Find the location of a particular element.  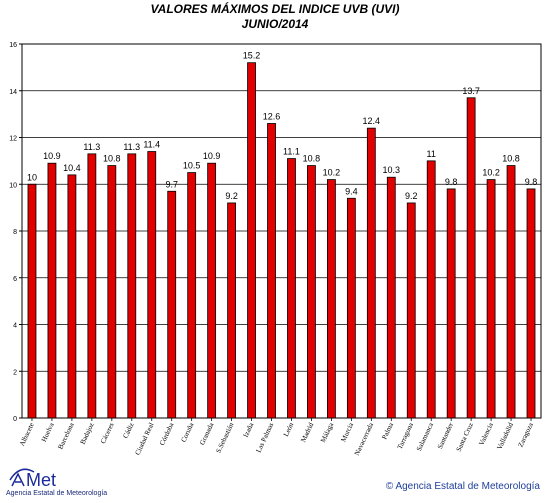

category-label: Albacete is located at coordinates (27, 434).